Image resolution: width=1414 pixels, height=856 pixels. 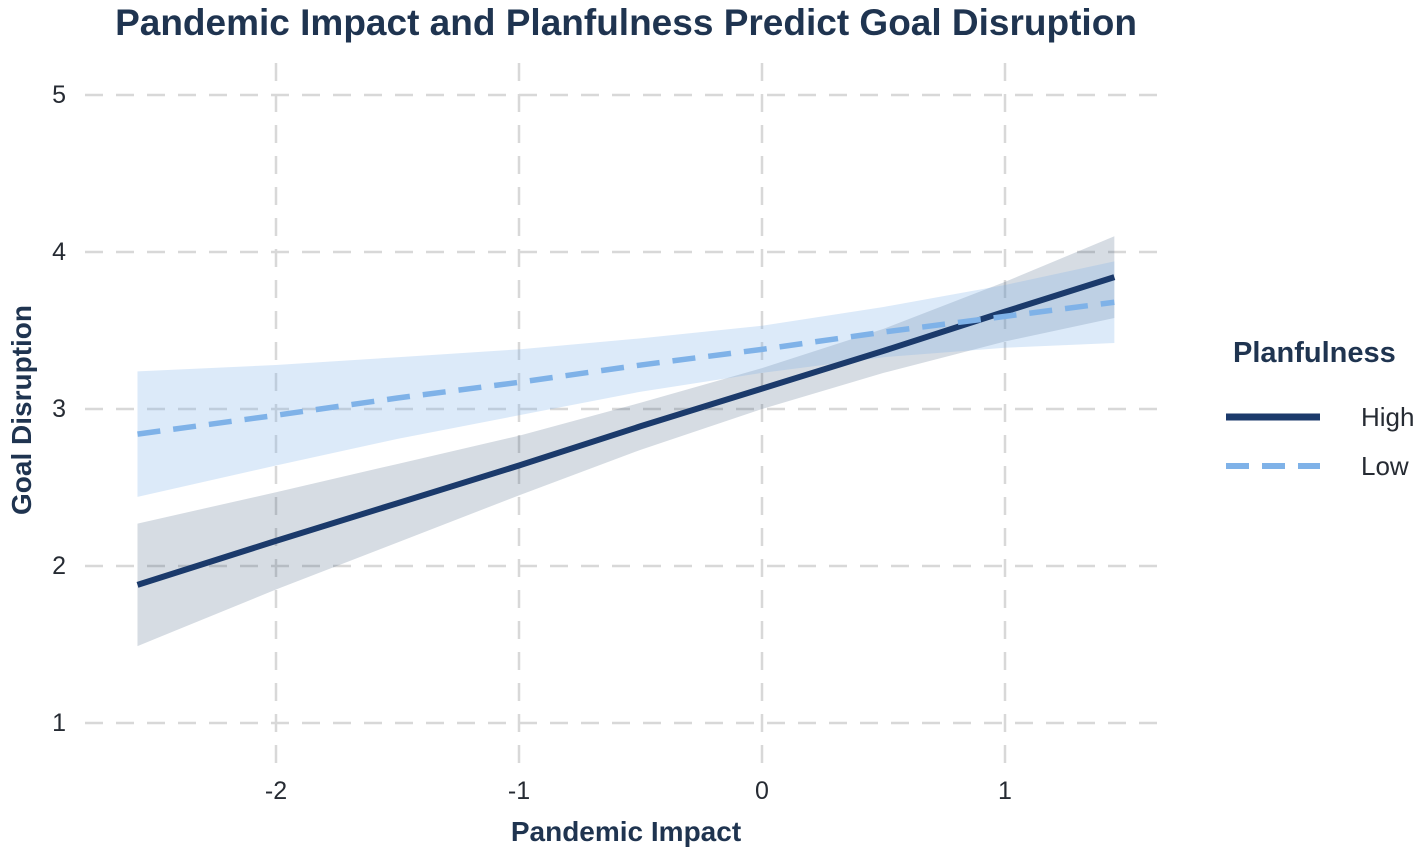 I want to click on y-tick-label: 3, so click(x=59, y=409).